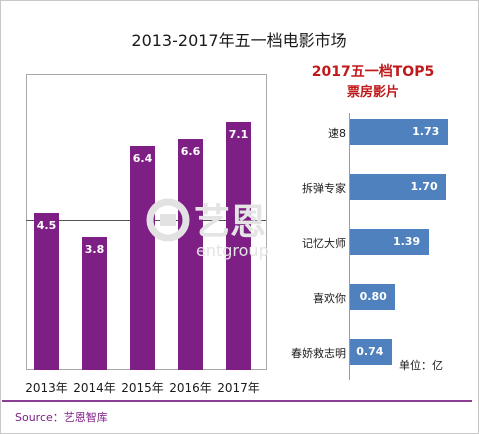  I want to click on film-label-5: 春娇救志明, so click(318, 353).